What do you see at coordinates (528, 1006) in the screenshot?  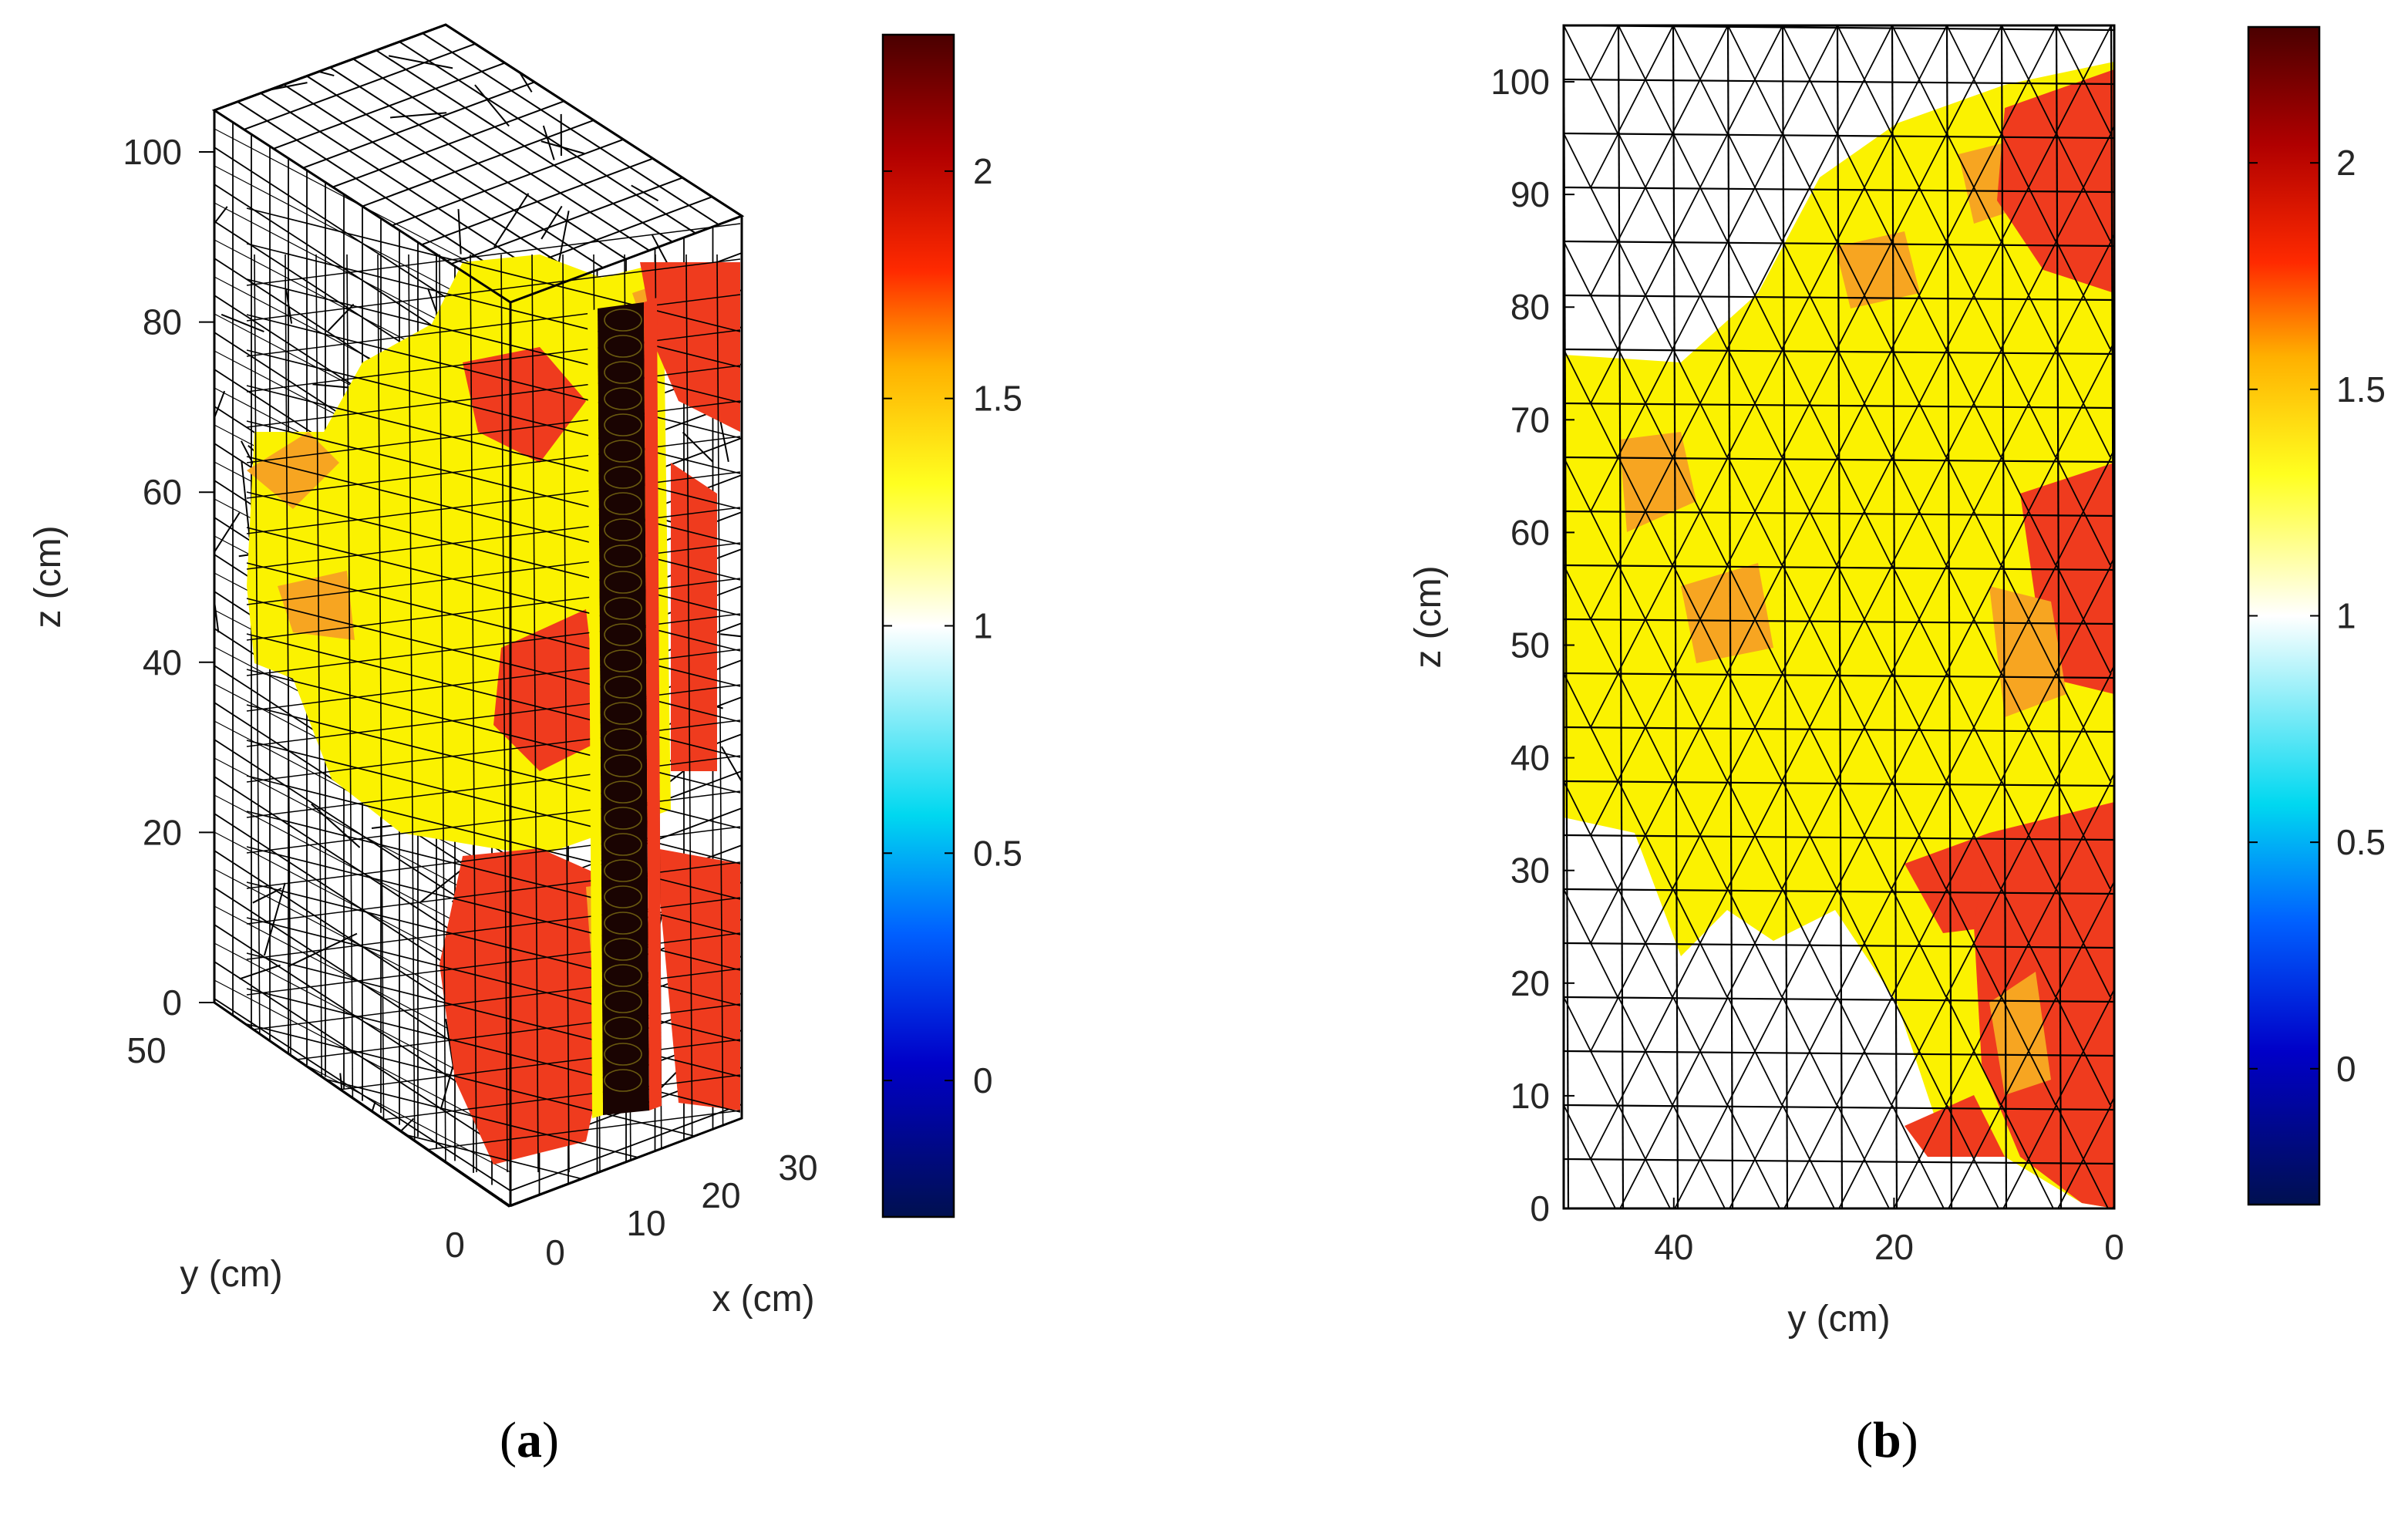 I see `red-region` at bounding box center [528, 1006].